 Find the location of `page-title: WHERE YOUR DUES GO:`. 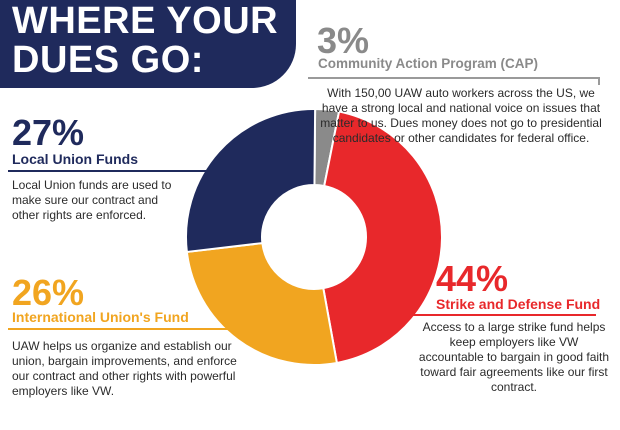

page-title: WHERE YOUR DUES GO: is located at coordinates (145, 40).